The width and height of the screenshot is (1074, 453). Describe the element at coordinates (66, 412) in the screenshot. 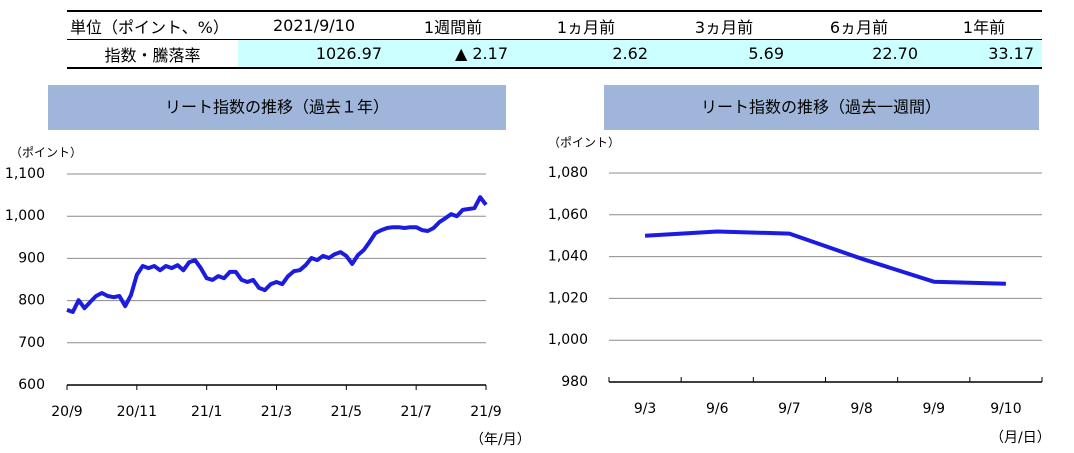

I see `x-tick-label: 20/9` at that location.